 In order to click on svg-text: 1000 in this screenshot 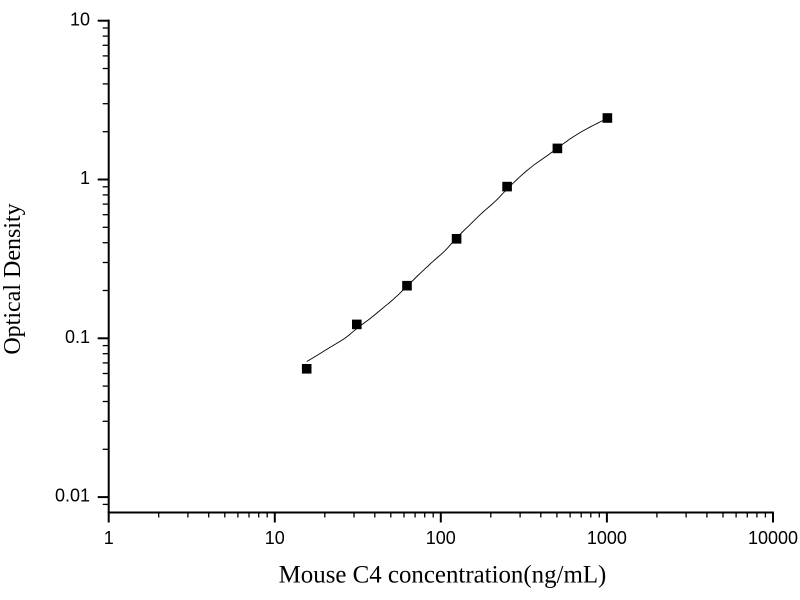, I will do `click(607, 538)`.